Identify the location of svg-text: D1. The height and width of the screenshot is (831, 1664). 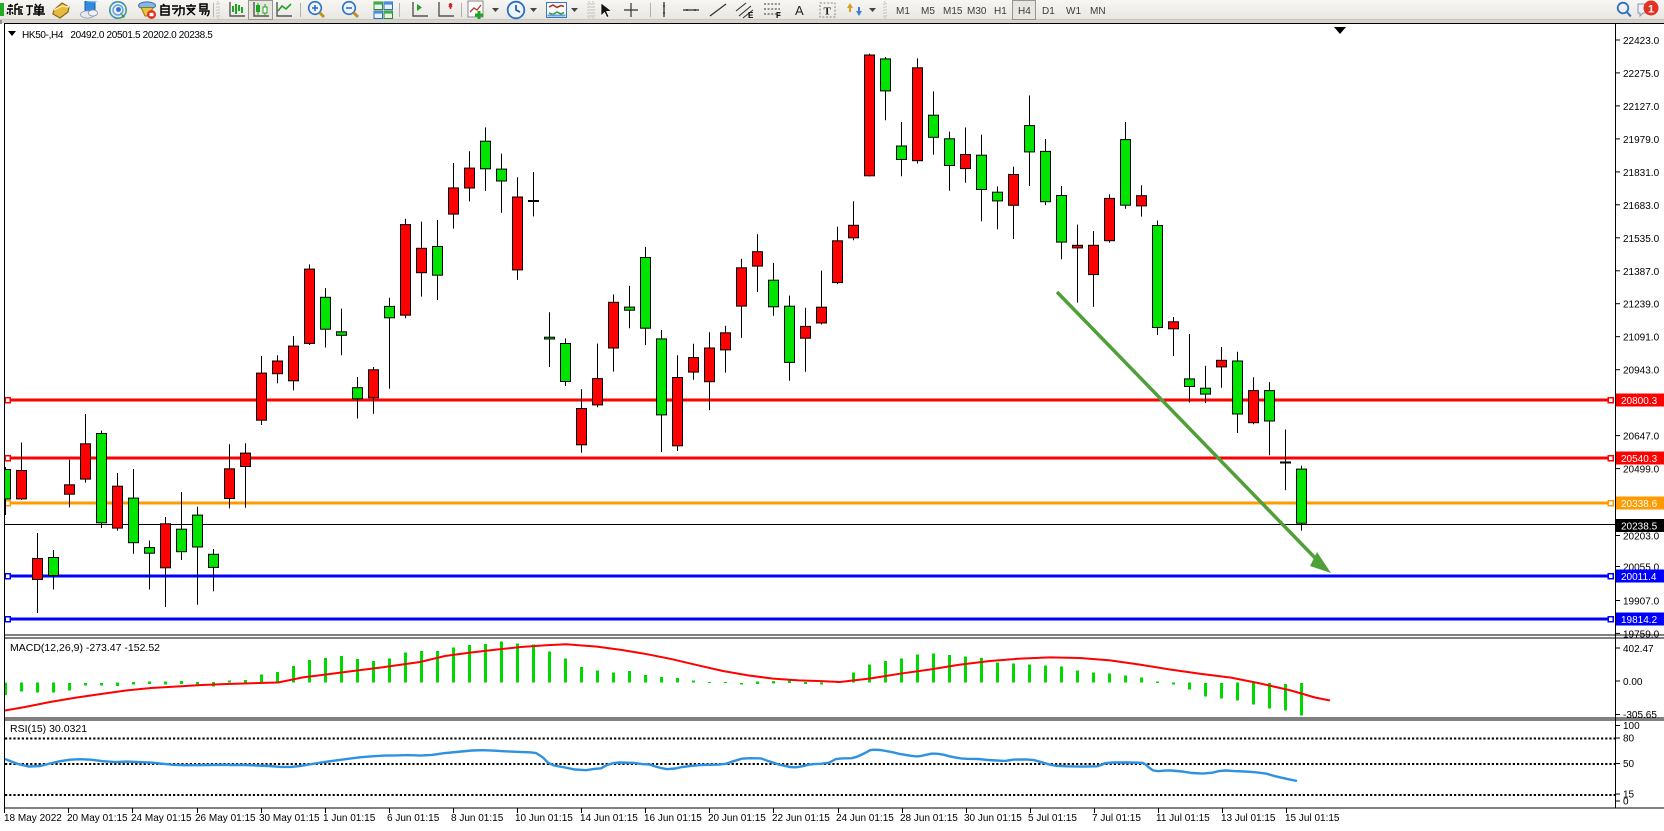
(1048, 11).